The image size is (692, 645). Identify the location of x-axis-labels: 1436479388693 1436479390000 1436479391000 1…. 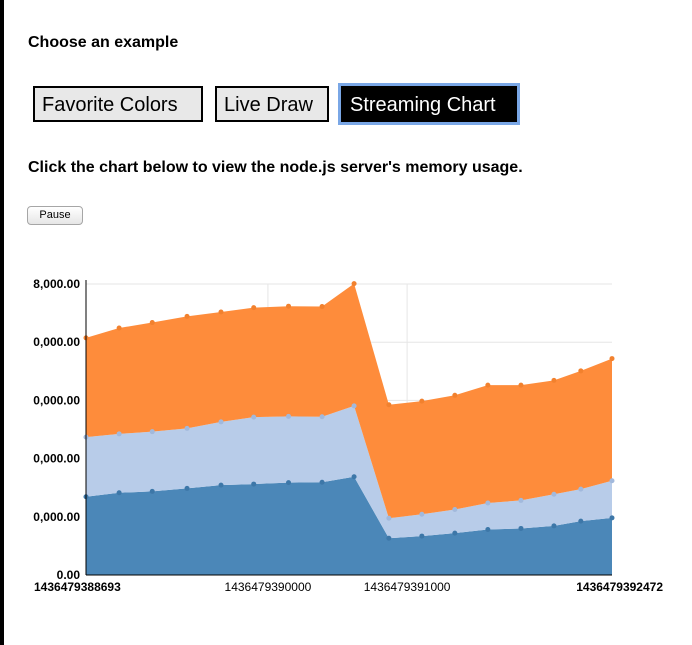
(348, 587).